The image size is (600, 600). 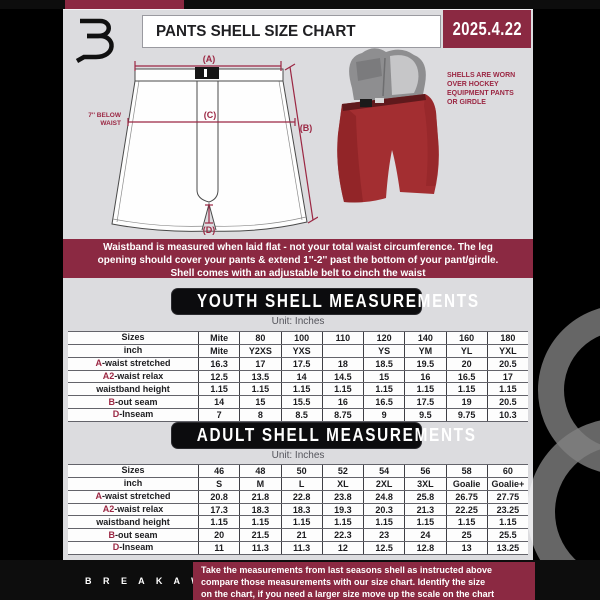 What do you see at coordinates (424, 535) in the screenshot?
I see `cell-value: 24` at bounding box center [424, 535].